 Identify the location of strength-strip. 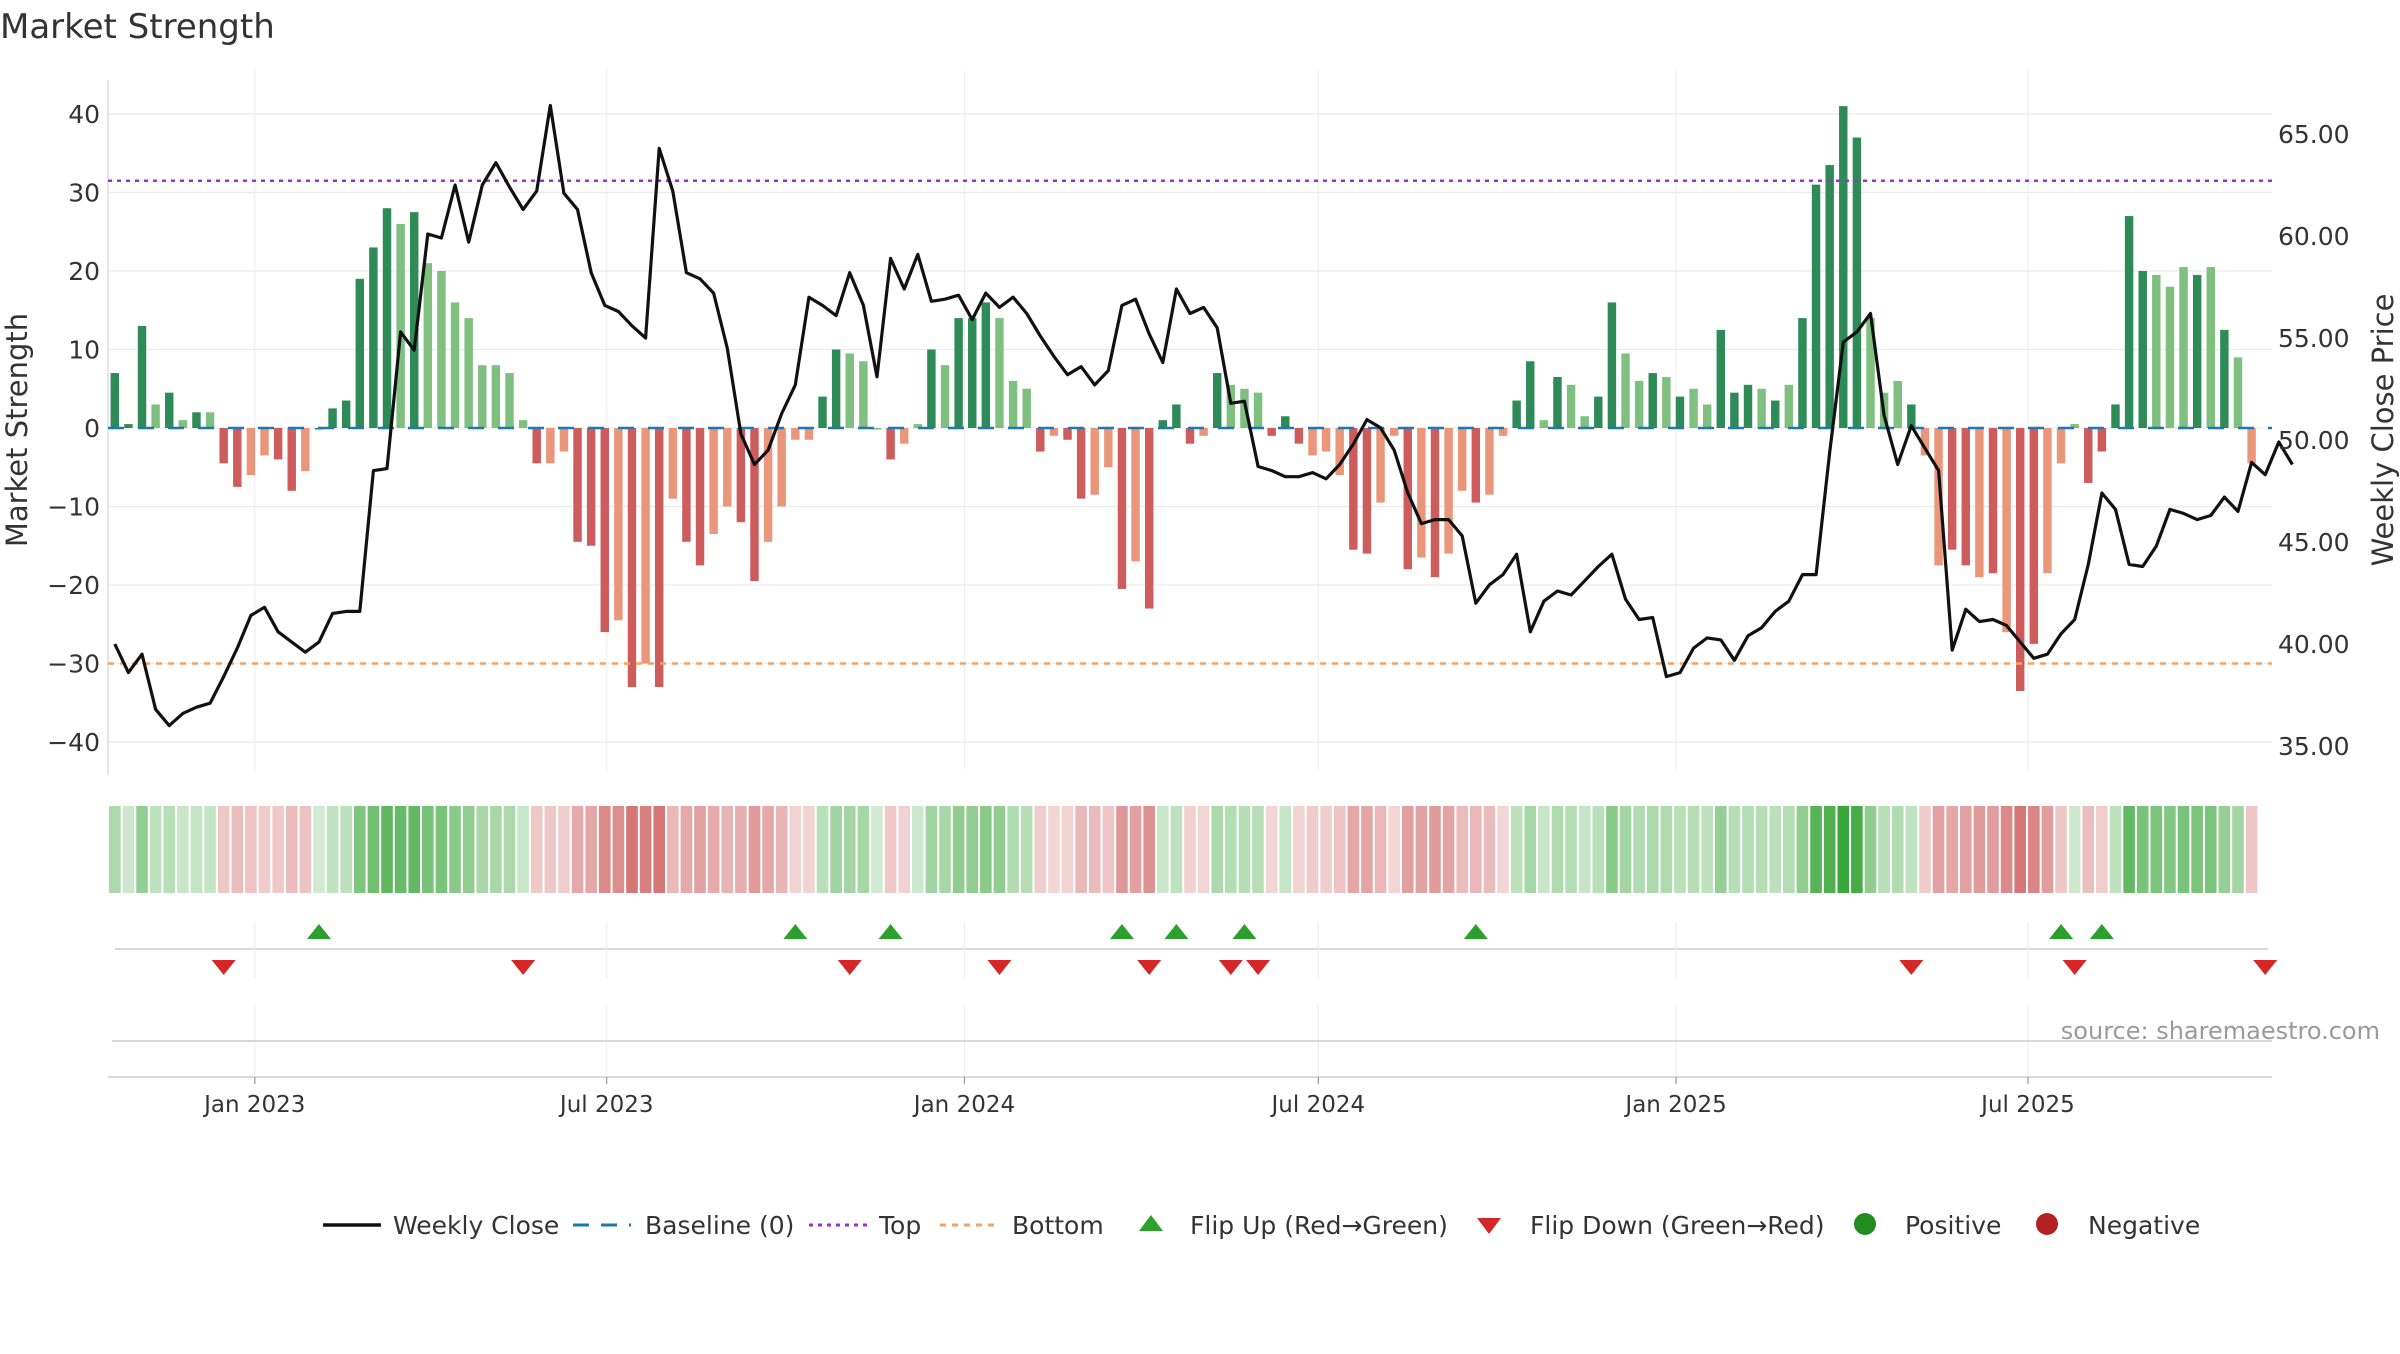
(1183, 849).